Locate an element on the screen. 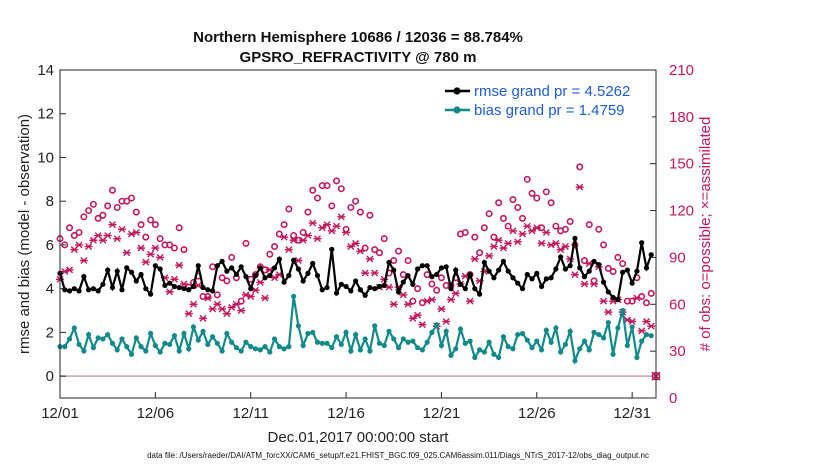 The image size is (830, 470). y-right-tick-label: 150 is located at coordinates (681, 164).